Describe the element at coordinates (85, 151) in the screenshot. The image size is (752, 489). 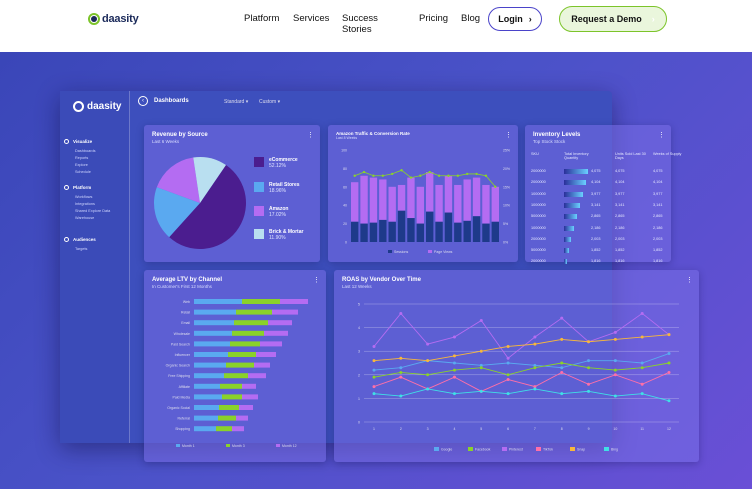
I see `sidebar-item-dashboards: Dashboards` at that location.